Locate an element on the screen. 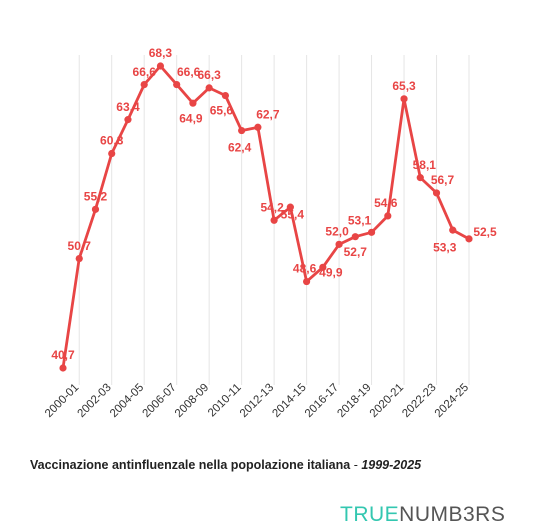 This screenshot has width=550, height=531. data-label: 63,4 is located at coordinates (128, 107).